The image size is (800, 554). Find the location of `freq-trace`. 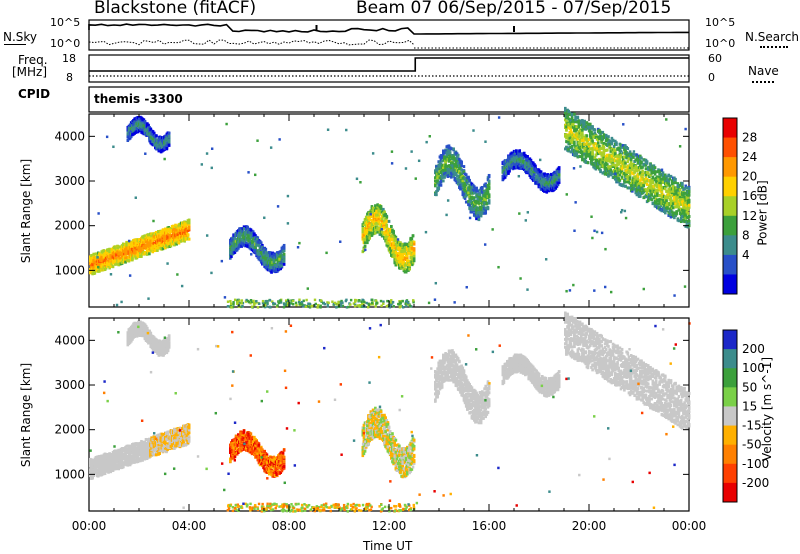

freq-trace is located at coordinates (389, 67).